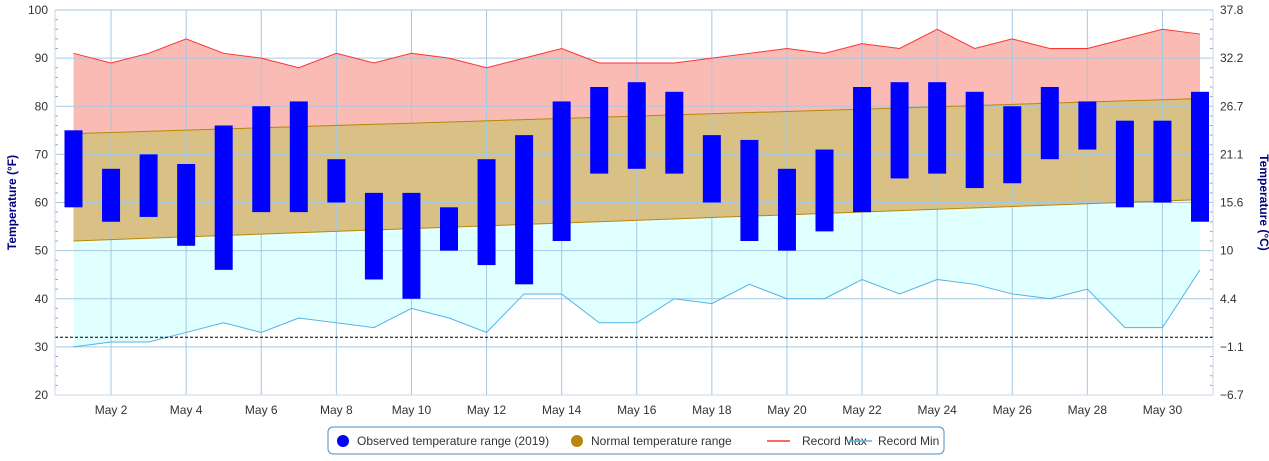 The image size is (1269, 461). Describe the element at coordinates (42, 154) in the screenshot. I see `y-tick-label: 70` at that location.